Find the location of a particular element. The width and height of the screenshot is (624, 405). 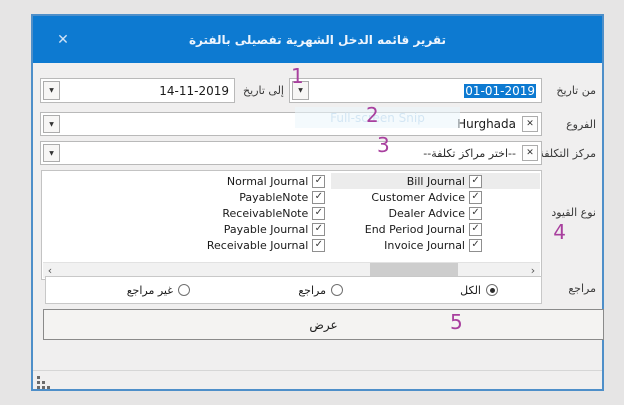

scroll-right-arrow-icon: › is located at coordinates (533, 270).